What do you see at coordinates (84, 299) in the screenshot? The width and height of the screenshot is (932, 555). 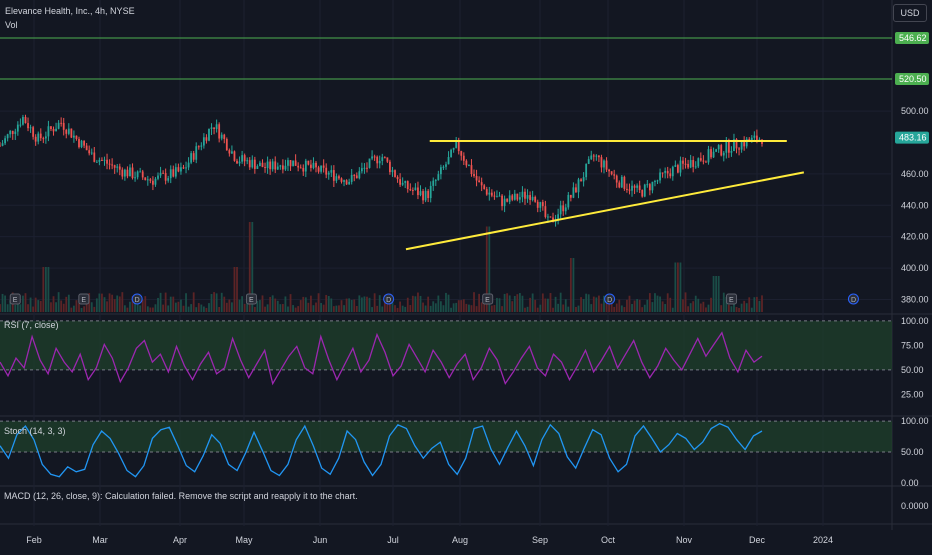 I see `earnings-marker: E` at bounding box center [84, 299].